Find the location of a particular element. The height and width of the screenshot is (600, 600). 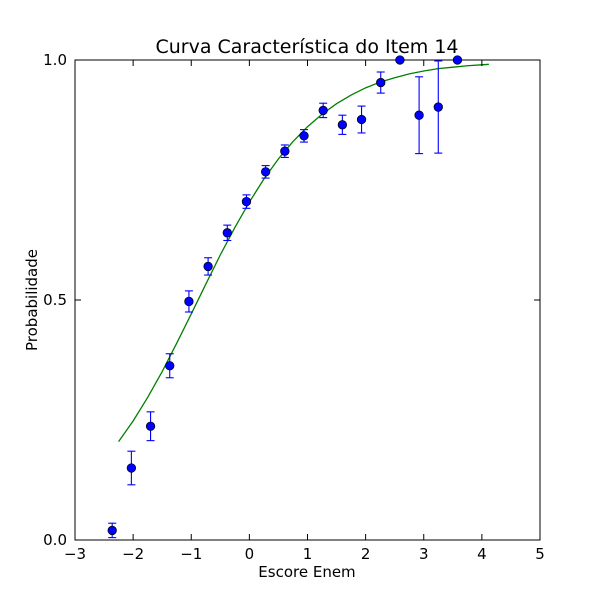

x-tick-label: 4 is located at coordinates (482, 554).